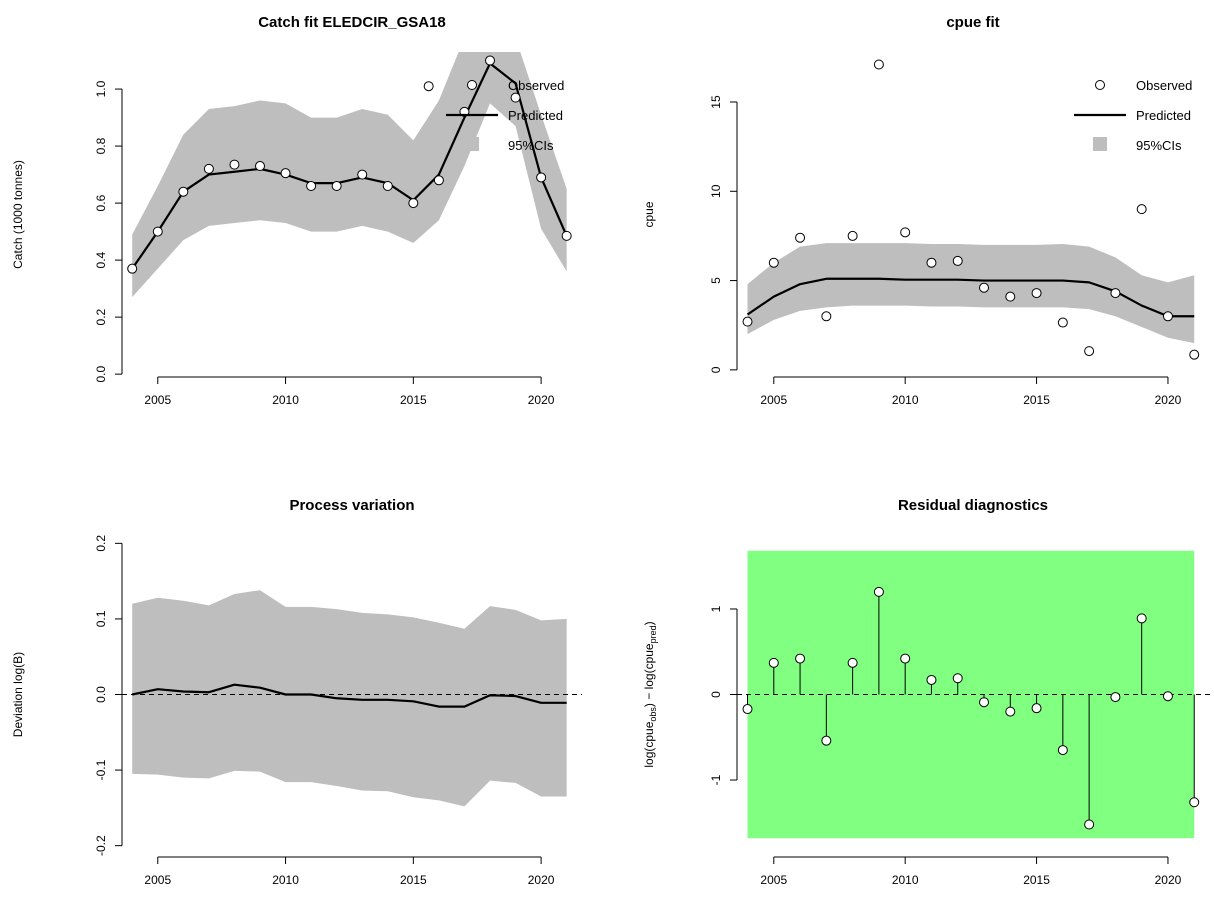  I want to click on panel1-legend-ci-label: 95%CIs, so click(531, 145).